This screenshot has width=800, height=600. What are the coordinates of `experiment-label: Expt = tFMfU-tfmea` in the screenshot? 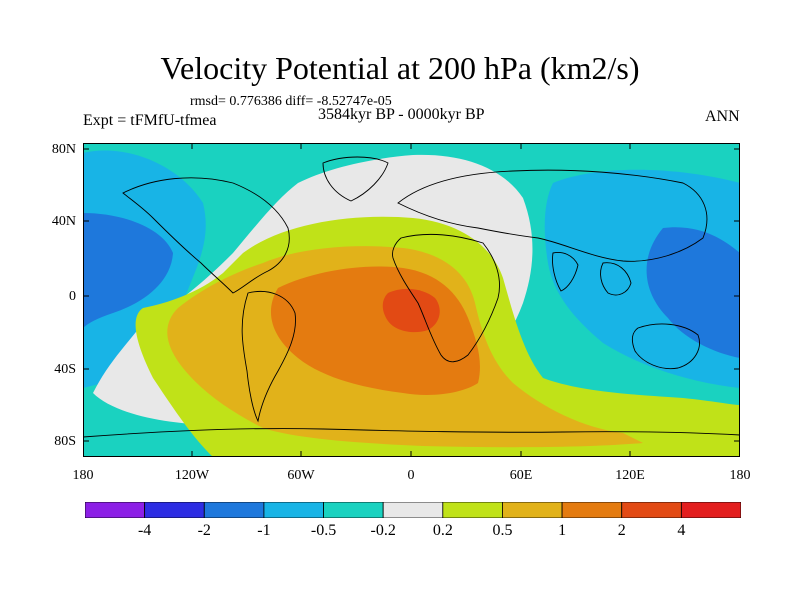 It's located at (150, 120).